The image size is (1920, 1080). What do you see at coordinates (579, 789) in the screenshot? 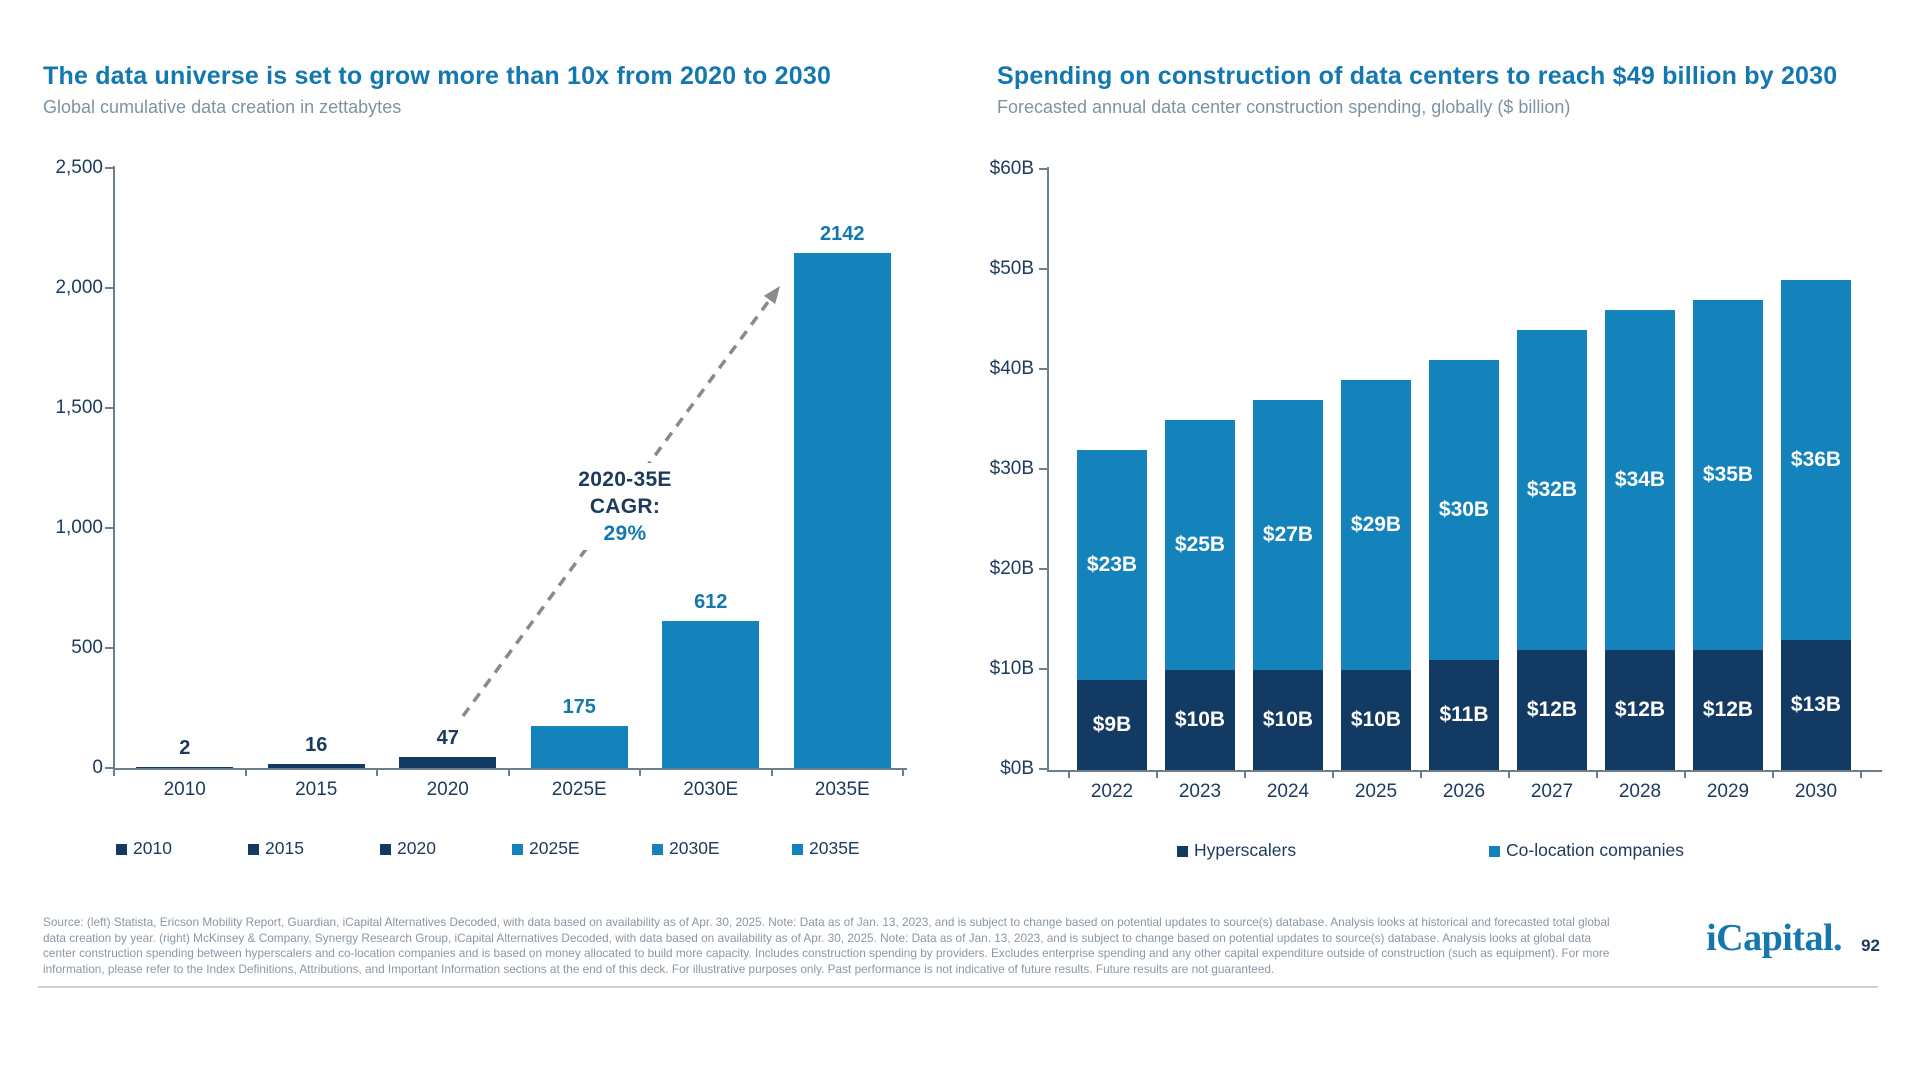
I see `x-axis-label: 2025E` at bounding box center [579, 789].